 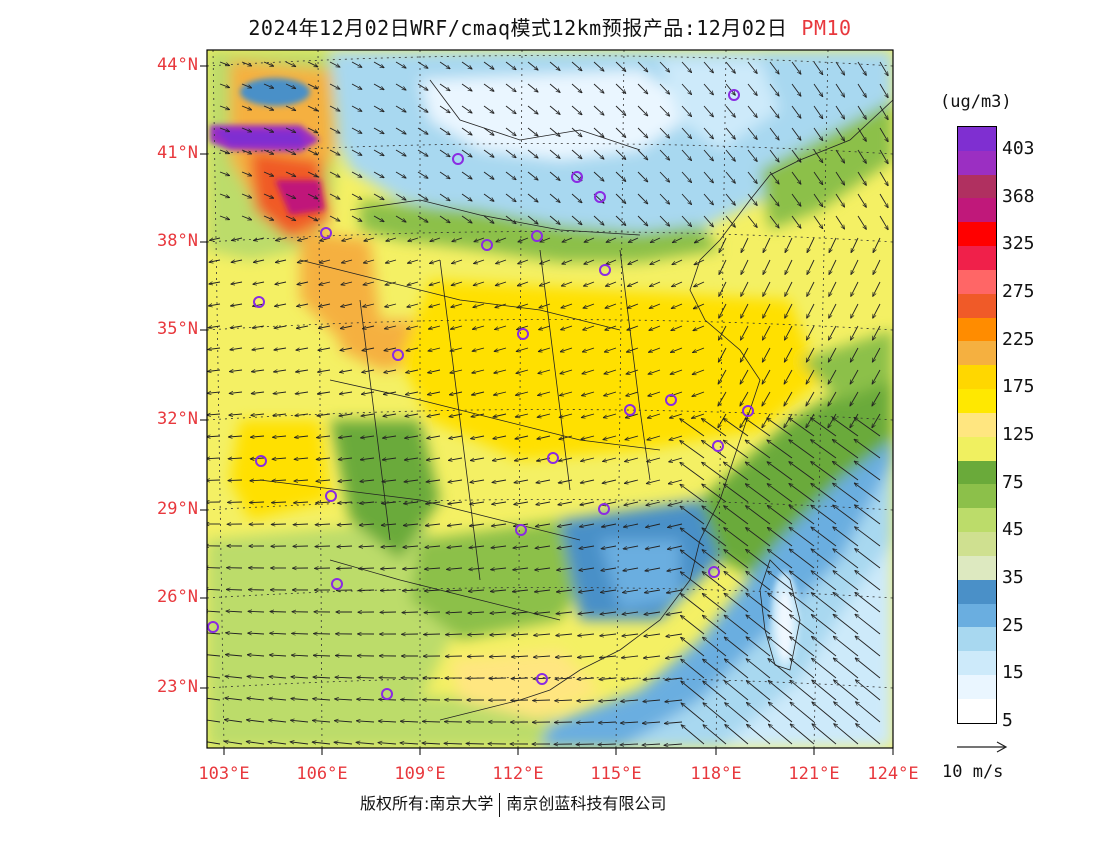 What do you see at coordinates (893, 774) in the screenshot?
I see `lon-label-124: 124°E` at bounding box center [893, 774].